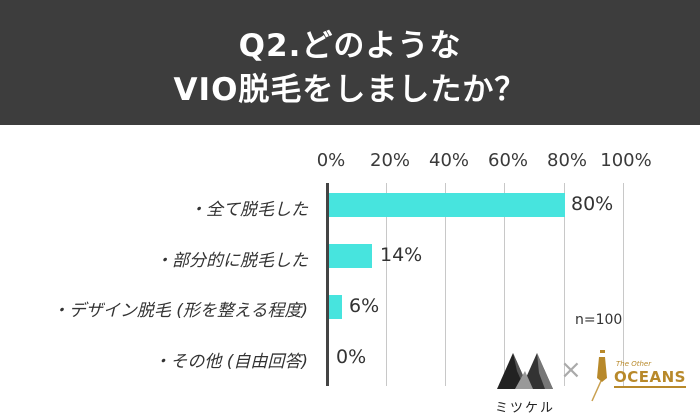 This screenshot has height=420, width=700. I want to click on oceans-logo: The Other OCEANS, so click(640, 378).